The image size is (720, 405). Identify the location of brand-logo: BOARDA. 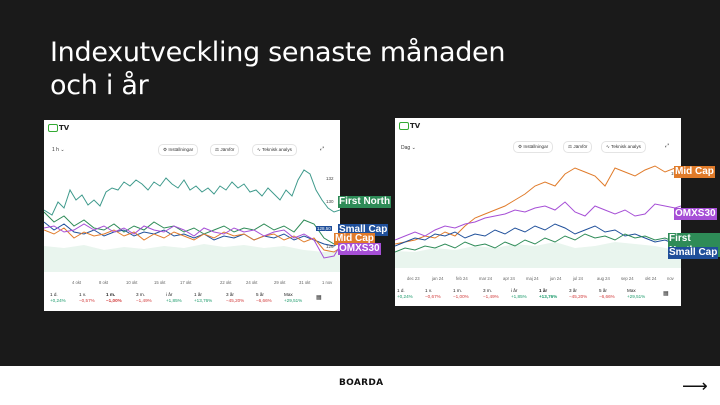
(361, 383).